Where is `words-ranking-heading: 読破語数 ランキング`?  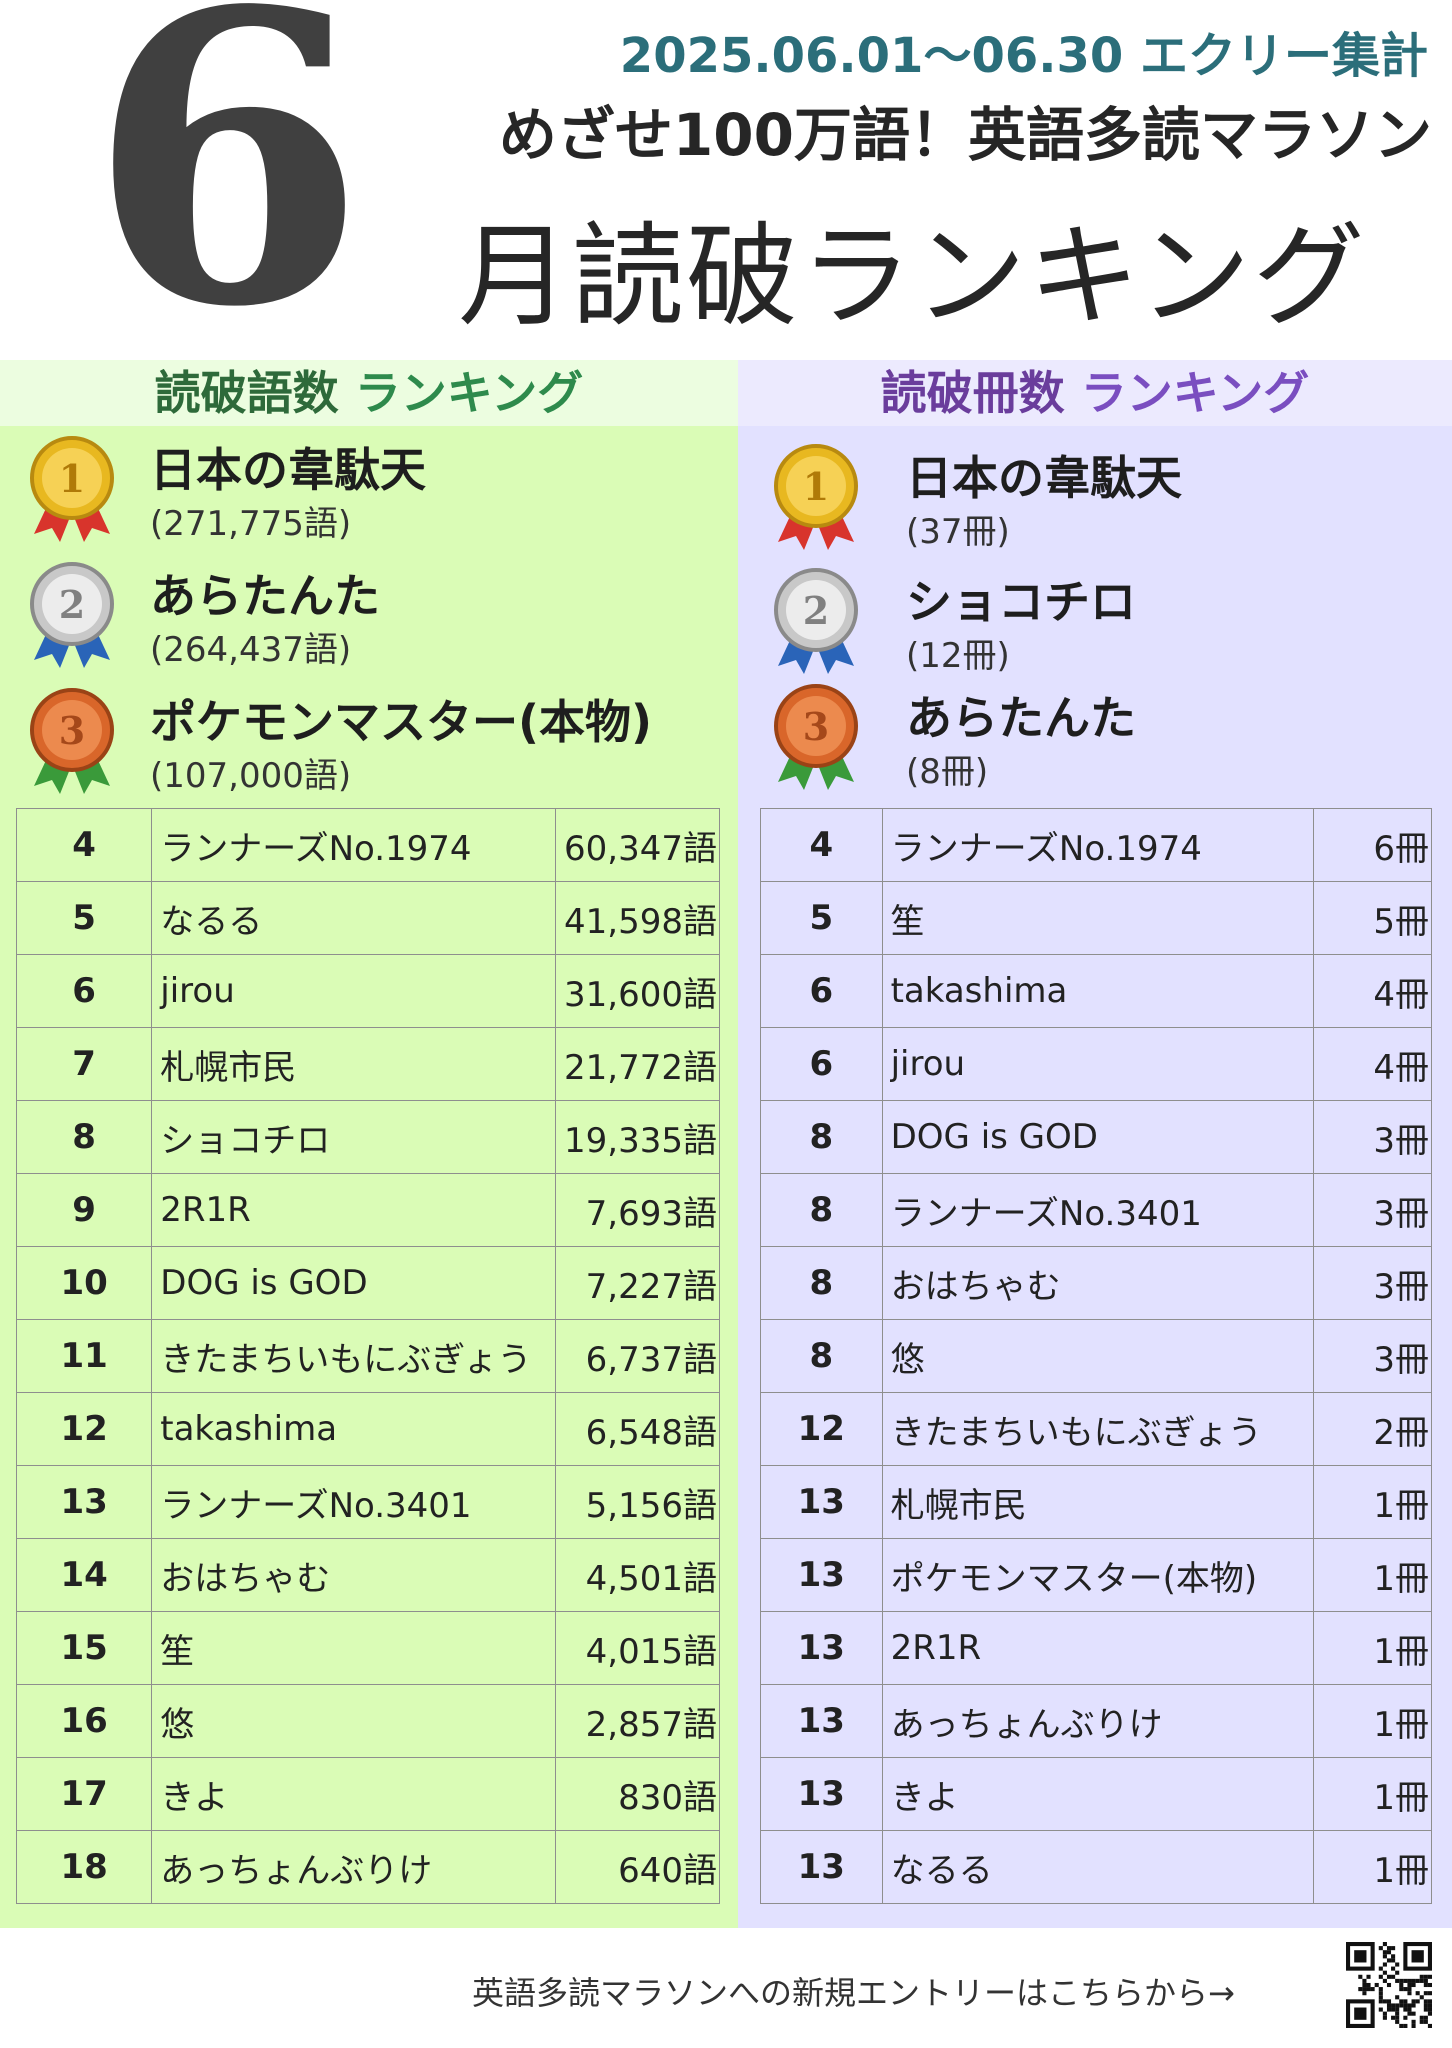
words-ranking-heading: 読破語数 ランキング is located at coordinates (369, 393).